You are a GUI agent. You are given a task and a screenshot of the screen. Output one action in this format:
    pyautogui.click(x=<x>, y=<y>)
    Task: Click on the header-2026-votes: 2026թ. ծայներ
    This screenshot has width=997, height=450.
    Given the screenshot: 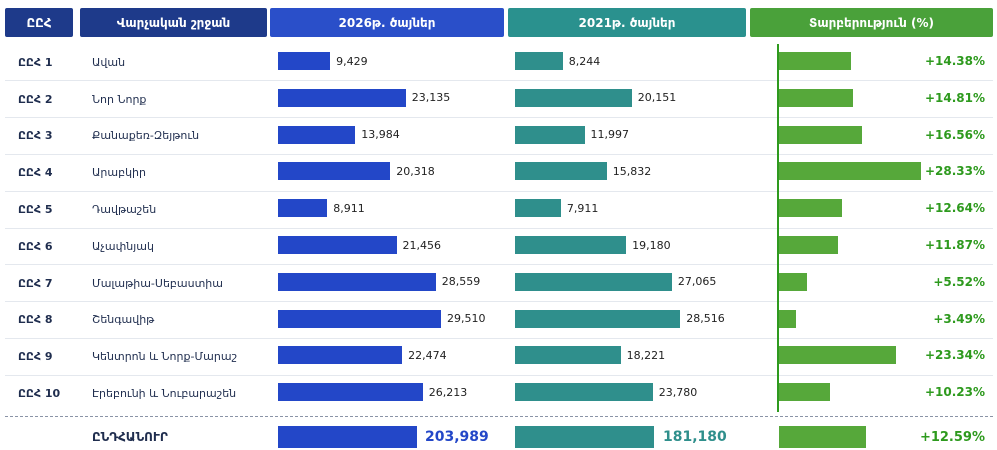 What is the action you would take?
    pyautogui.click(x=387, y=22)
    